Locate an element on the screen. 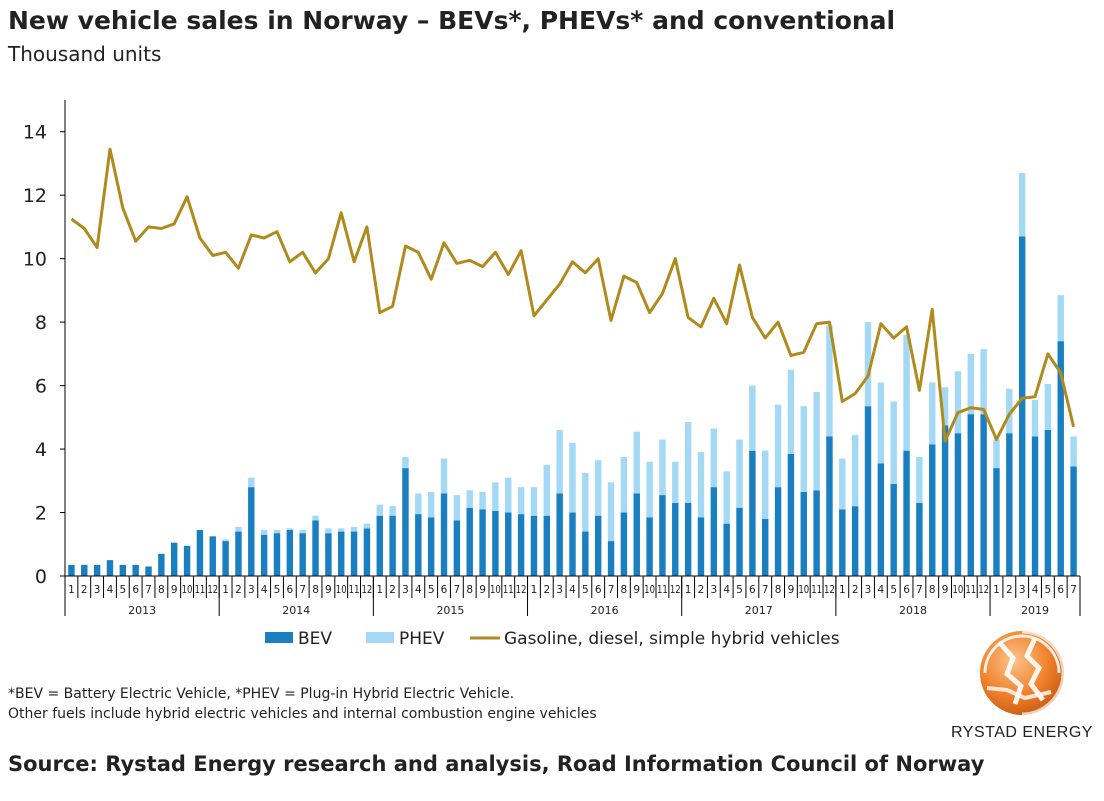 Image resolution: width=1104 pixels, height=801 pixels. y-tick-label: 4 is located at coordinates (41, 450).